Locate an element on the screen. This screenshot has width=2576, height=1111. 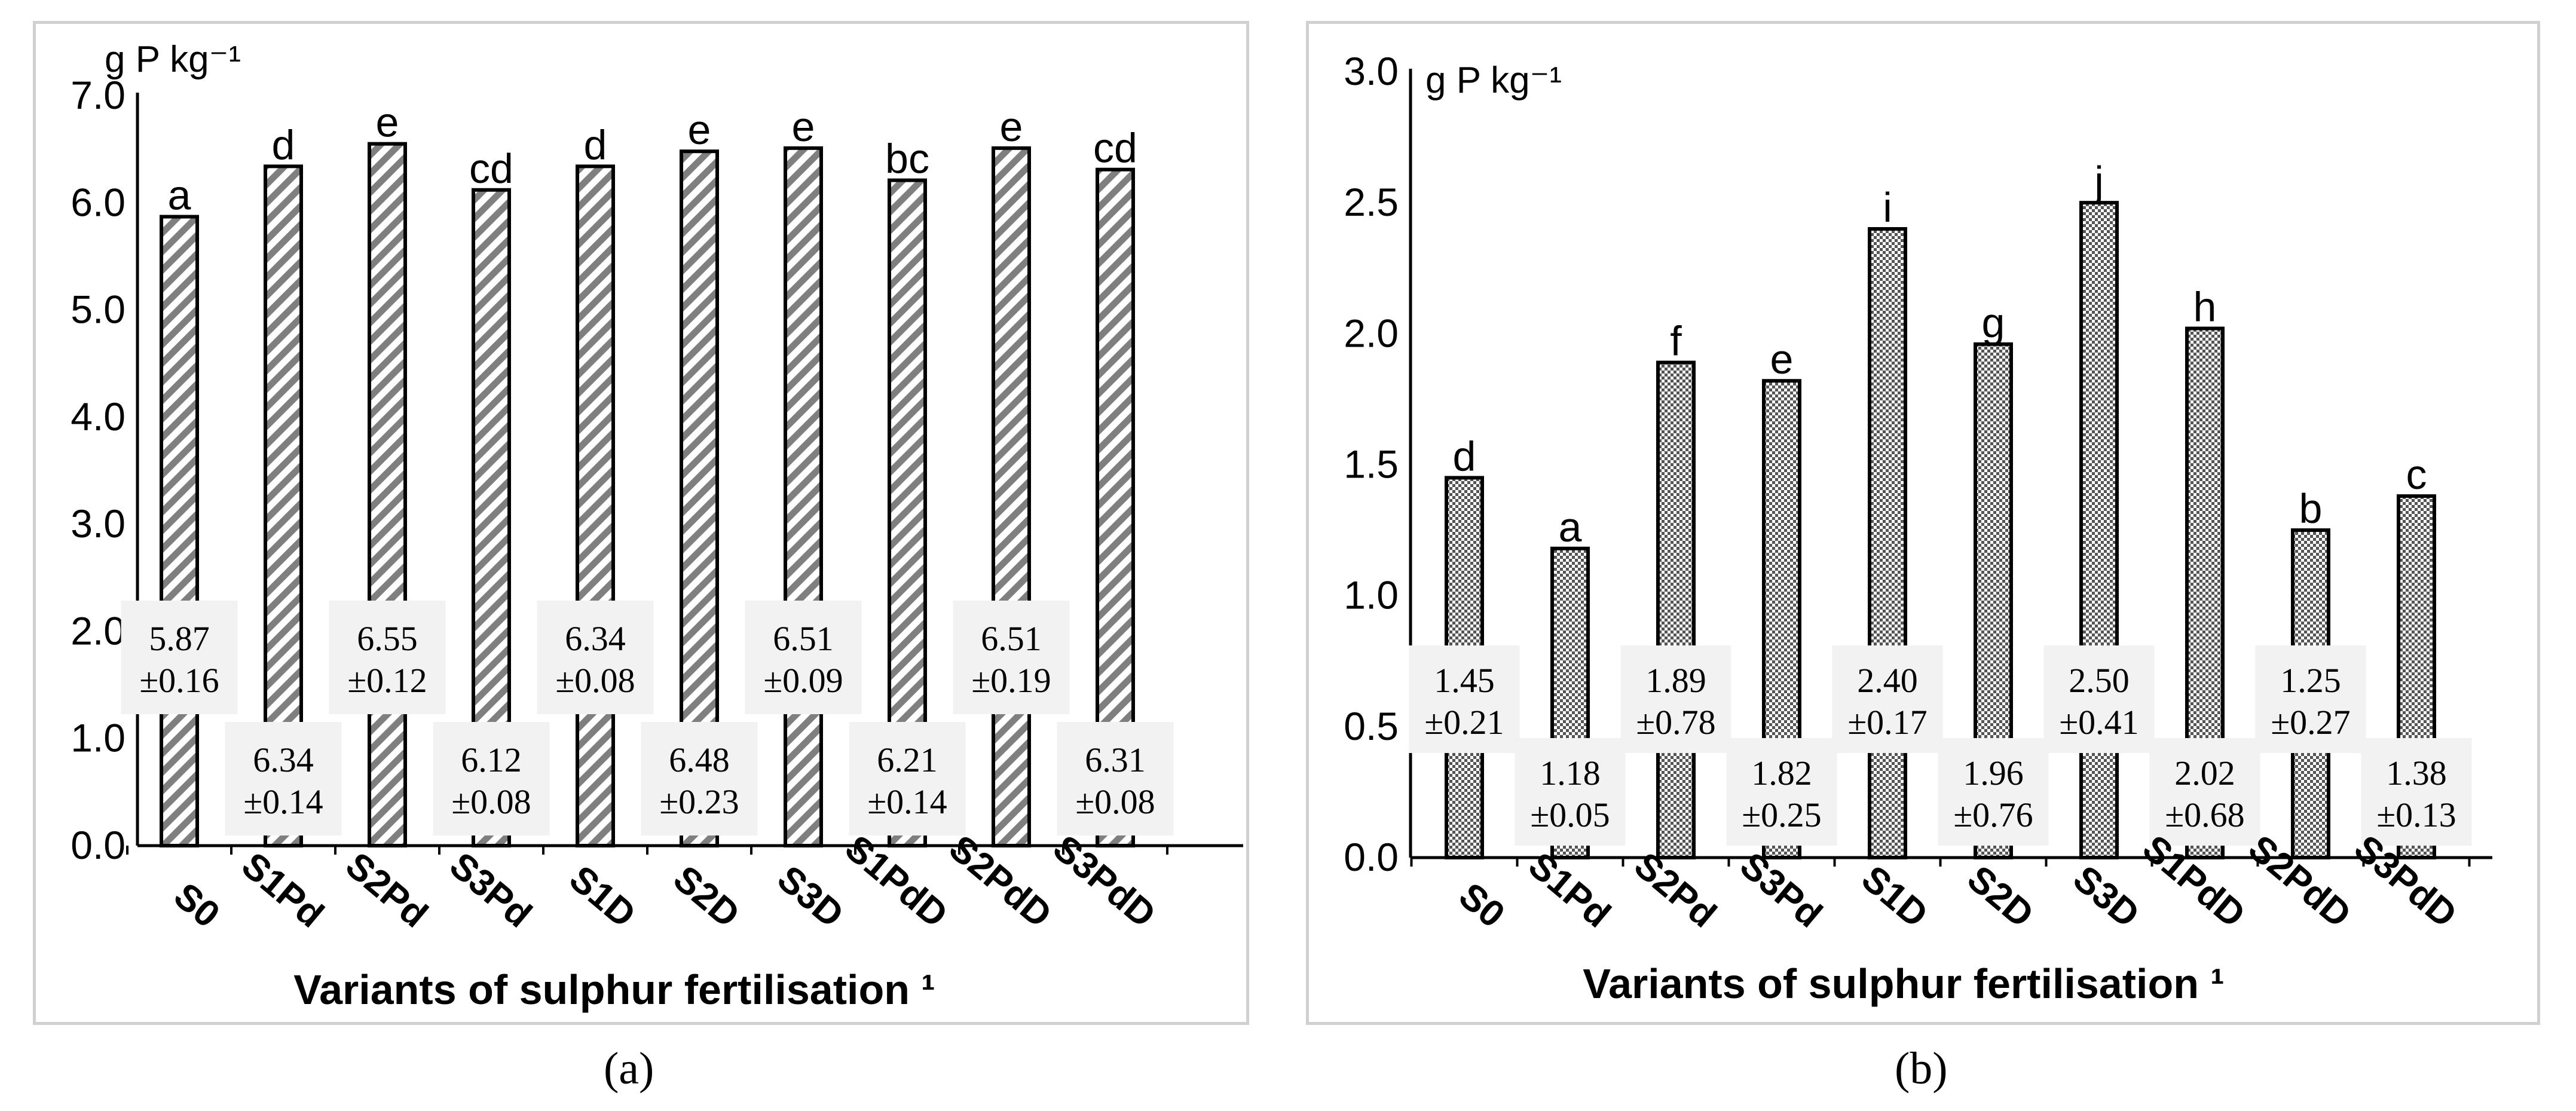
sd-value-label: ±0.05 is located at coordinates (1570, 814).